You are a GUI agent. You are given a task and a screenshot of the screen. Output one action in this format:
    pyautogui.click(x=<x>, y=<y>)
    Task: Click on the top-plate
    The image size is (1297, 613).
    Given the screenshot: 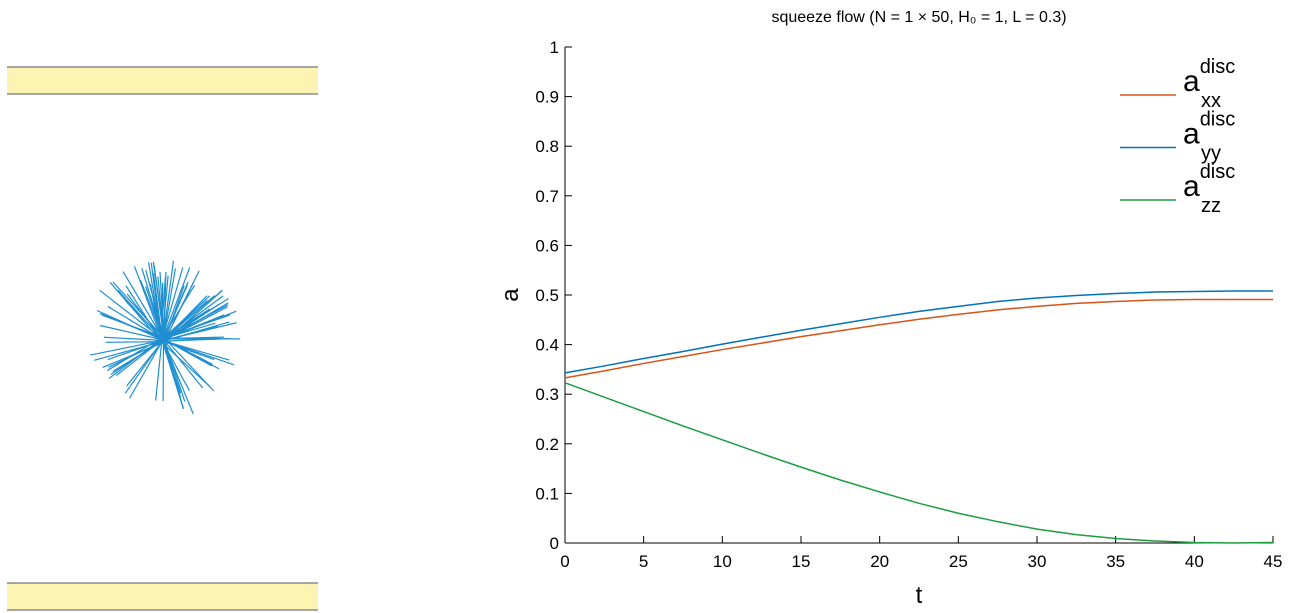 What is the action you would take?
    pyautogui.click(x=162, y=80)
    